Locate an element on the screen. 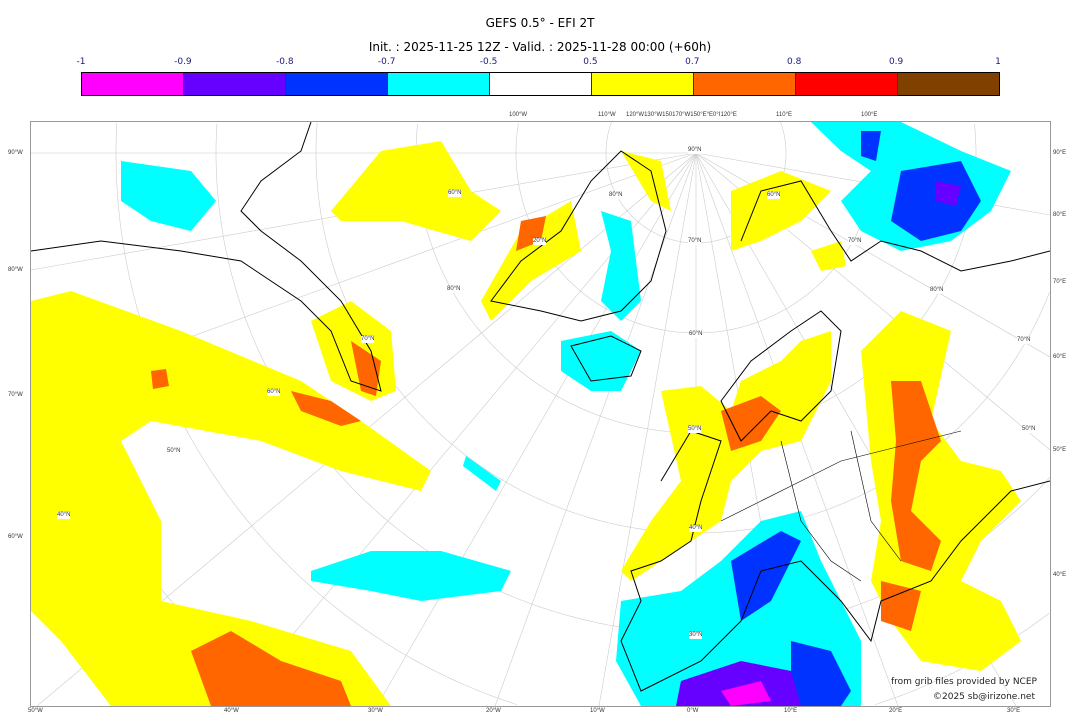  axis-label-left: 90°W is located at coordinates (15, 153).